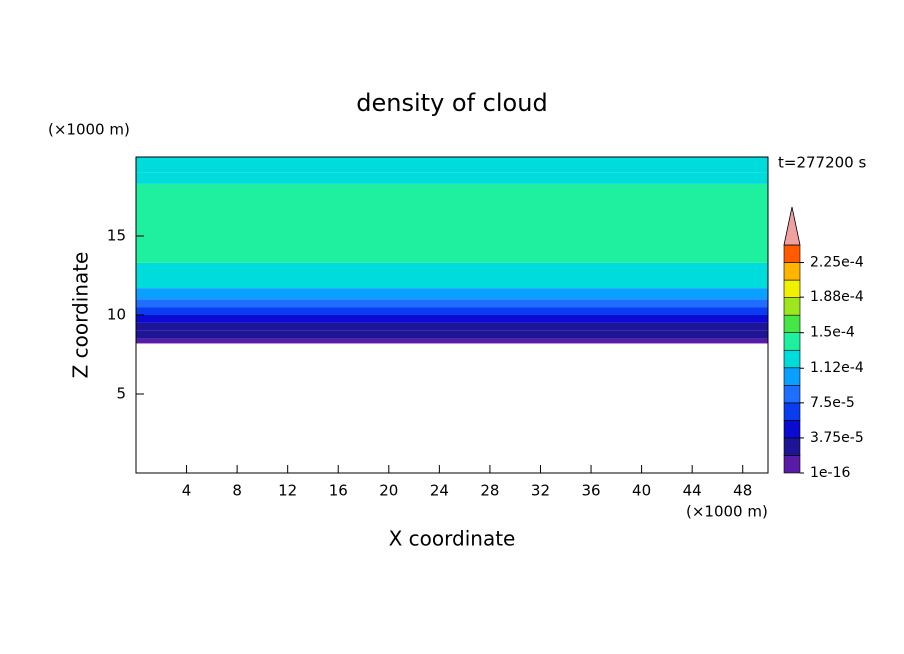  Describe the element at coordinates (832, 333) in the screenshot. I see `colorbar-tick-label: 1.5e-4` at that location.